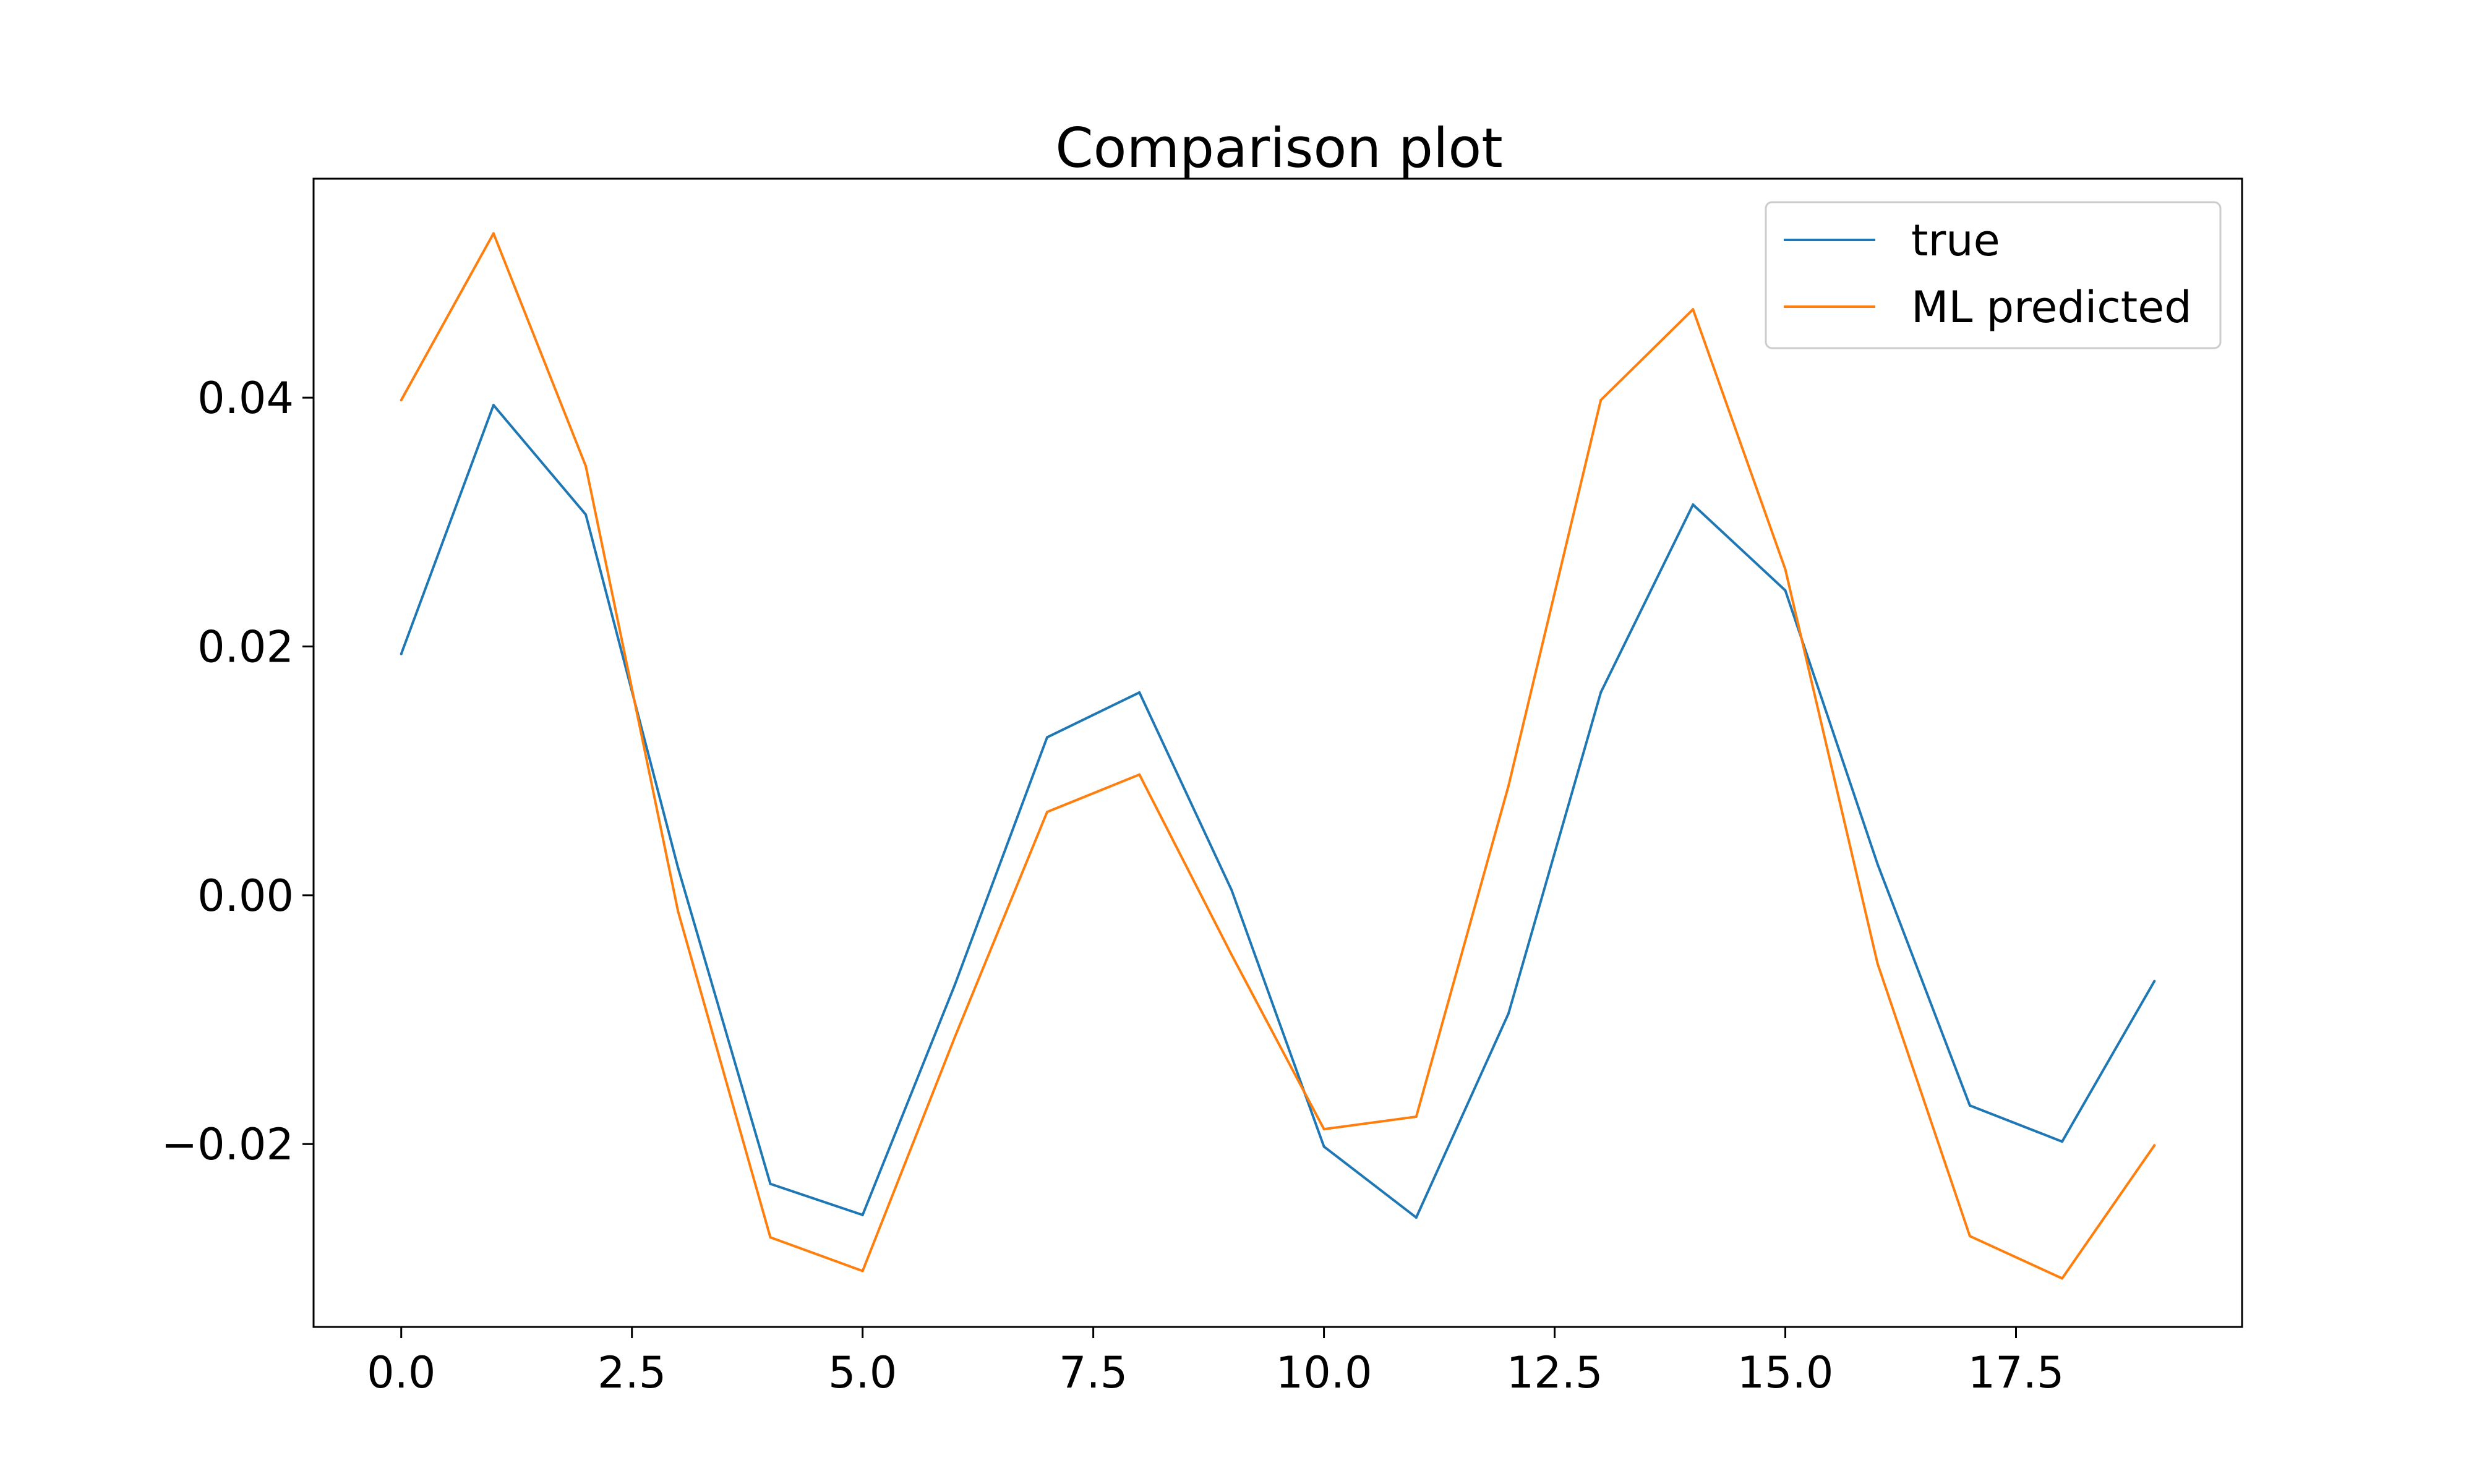 The width and height of the screenshot is (2474, 1484). What do you see at coordinates (228, 1144) in the screenshot?
I see `y-tick-label: −0.02` at bounding box center [228, 1144].